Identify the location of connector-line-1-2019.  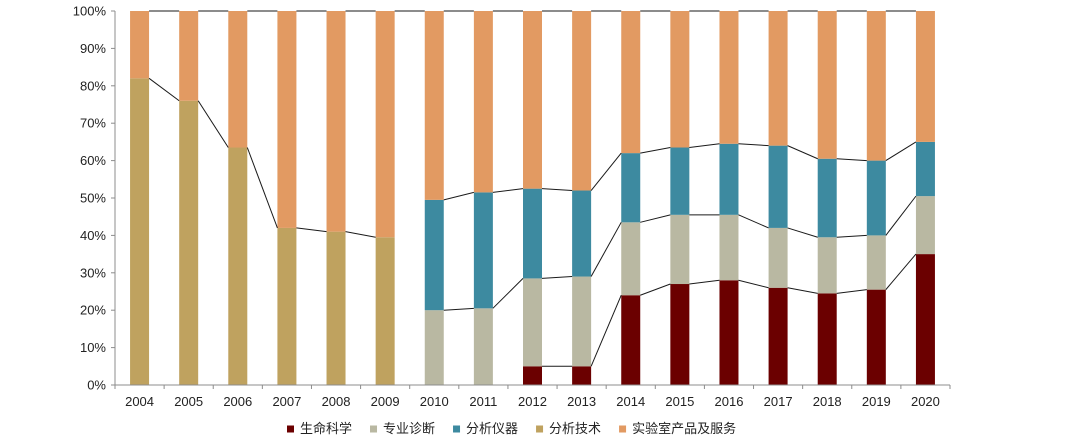
(901, 271).